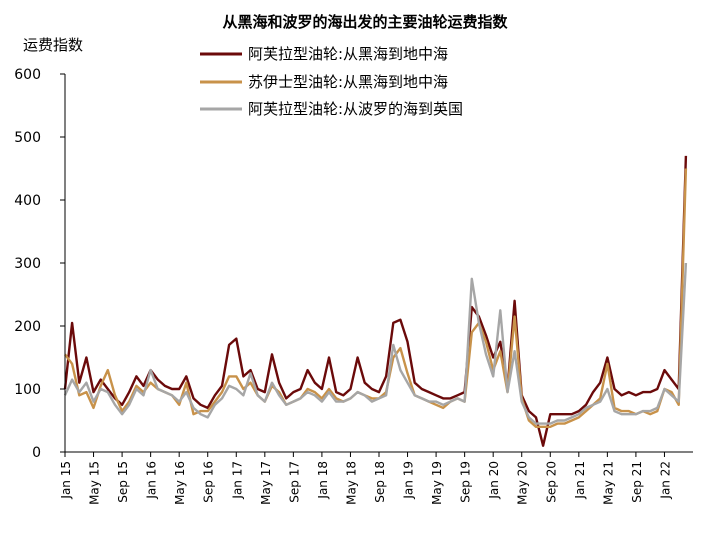  What do you see at coordinates (180, 483) in the screenshot?
I see `x-tick-label: May 16` at bounding box center [180, 483].